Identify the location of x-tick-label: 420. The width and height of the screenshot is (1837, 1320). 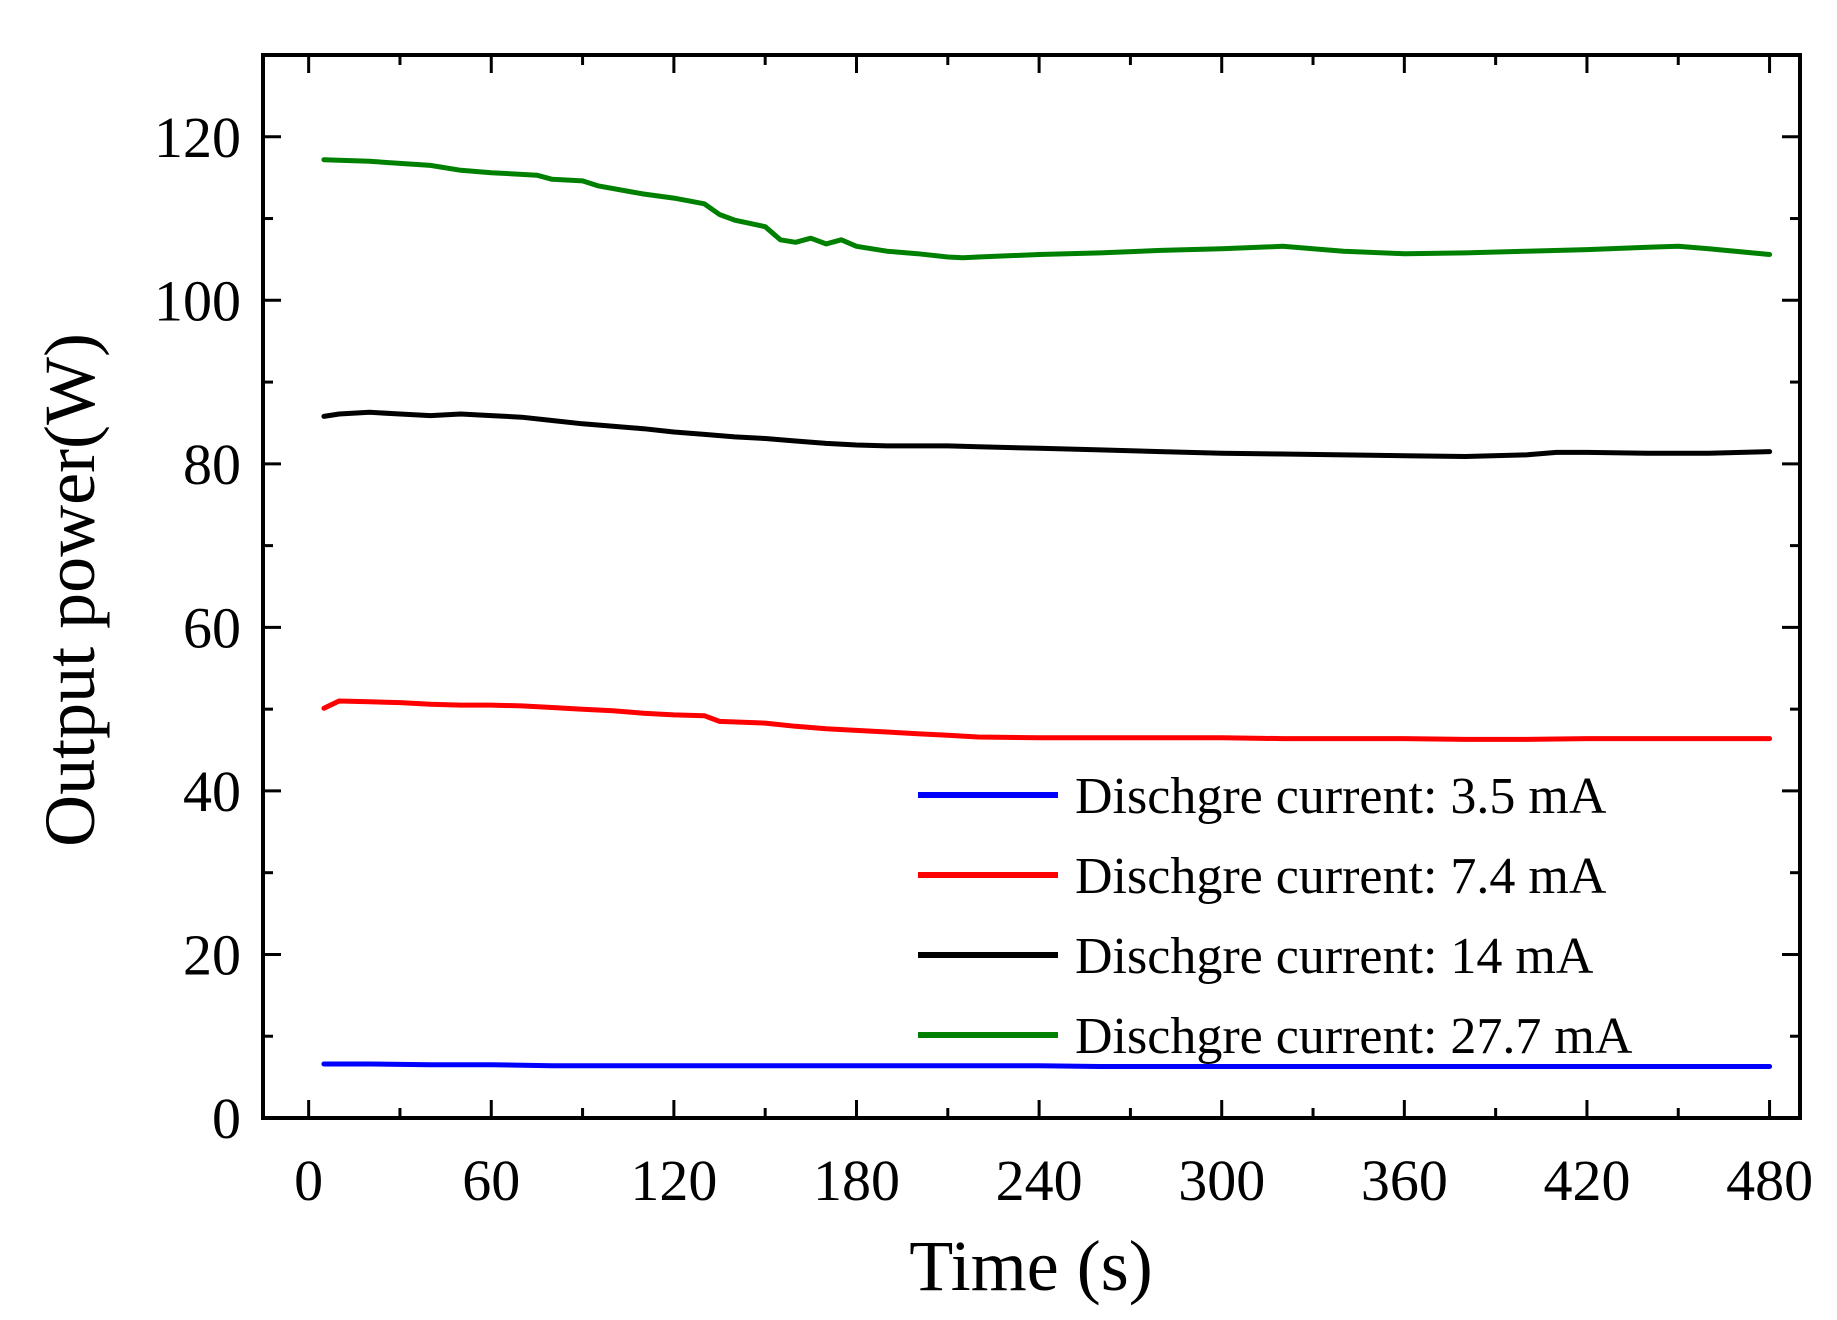
(1586, 1180).